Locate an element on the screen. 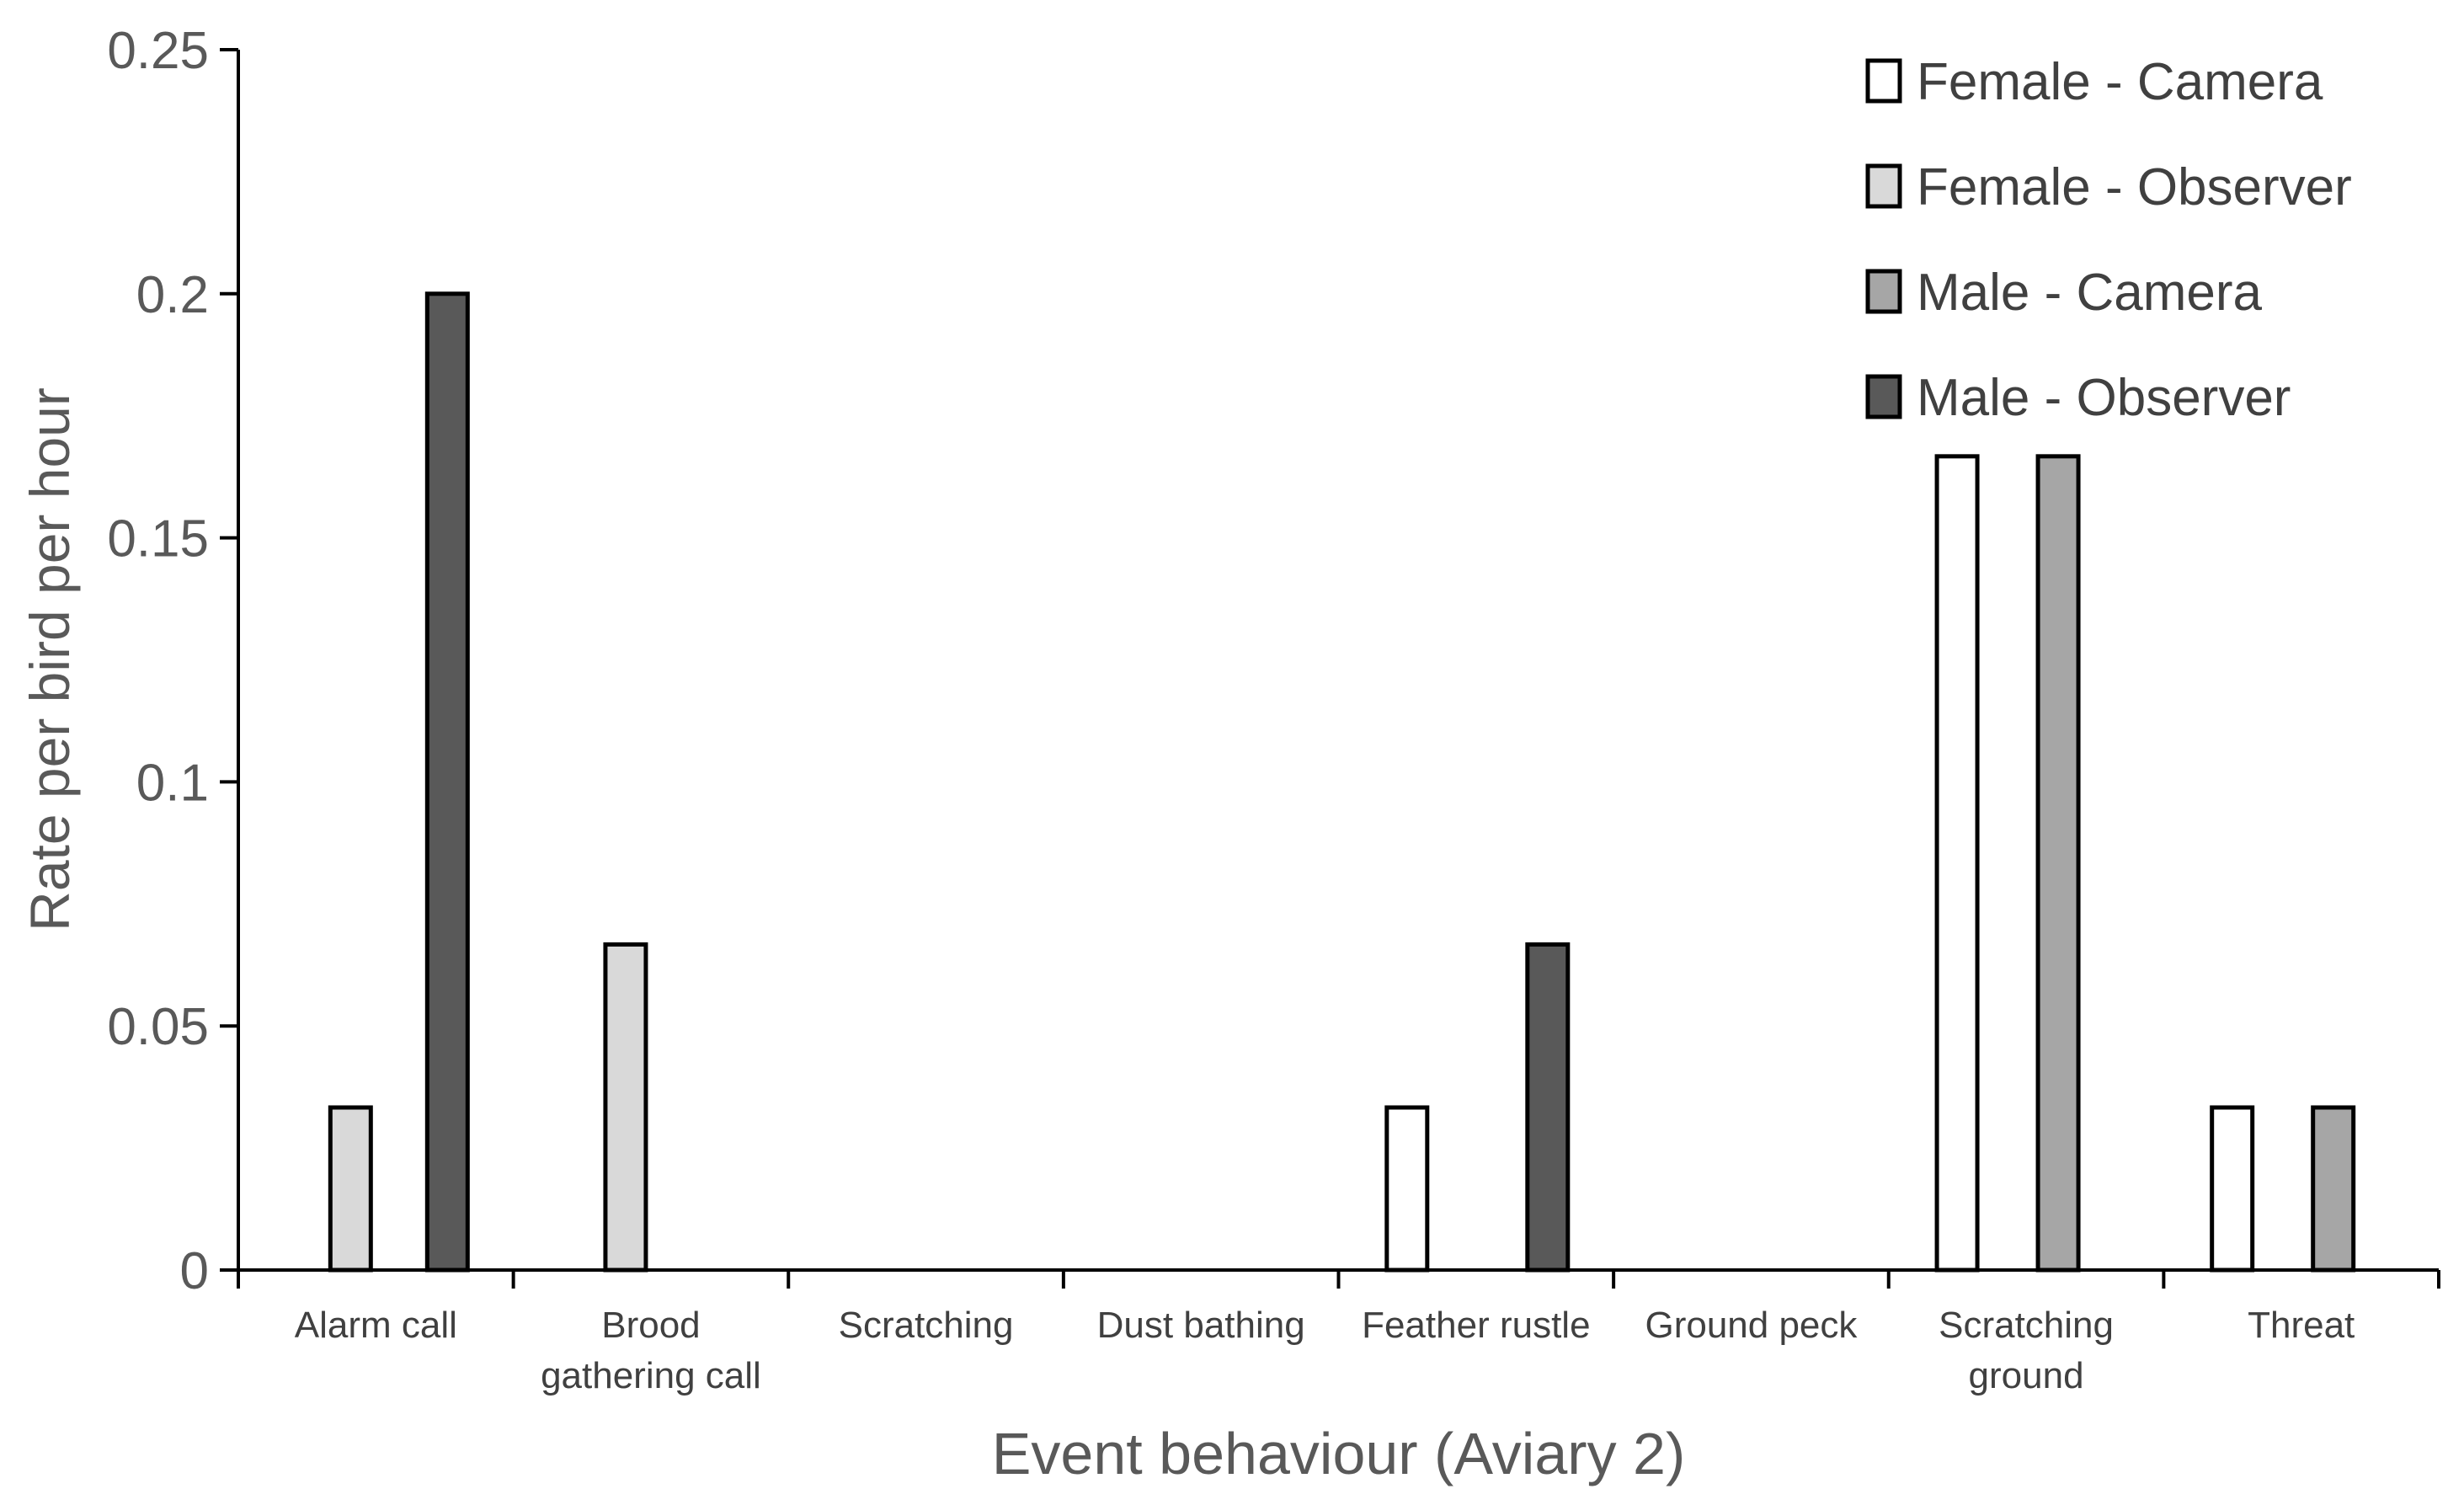 The image size is (2464, 1505). y-tick-label: 0.2 is located at coordinates (172, 295).